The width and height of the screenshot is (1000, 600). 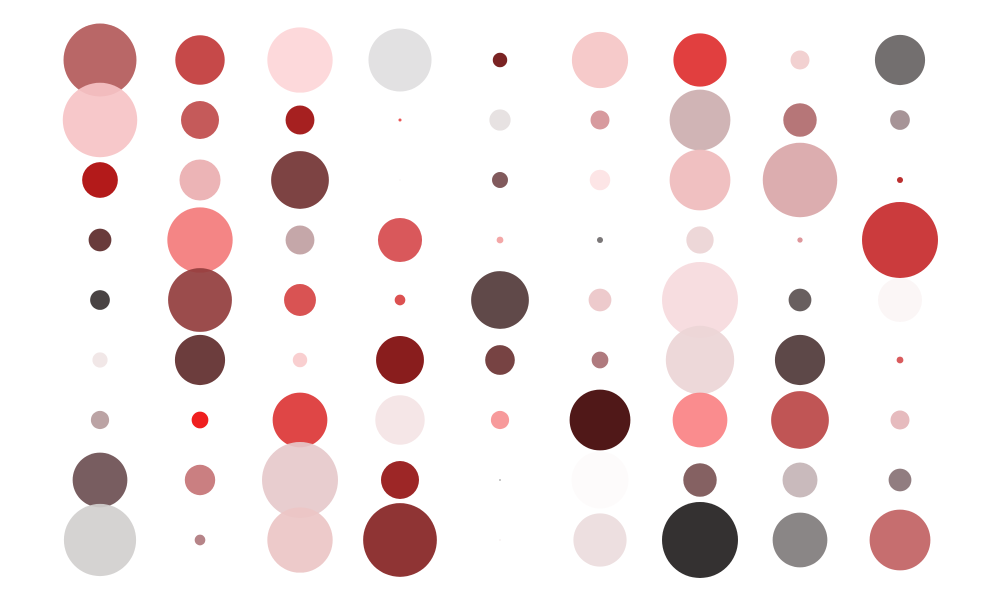 I want to click on bubble-r7-c6, so click(x=600, y=420).